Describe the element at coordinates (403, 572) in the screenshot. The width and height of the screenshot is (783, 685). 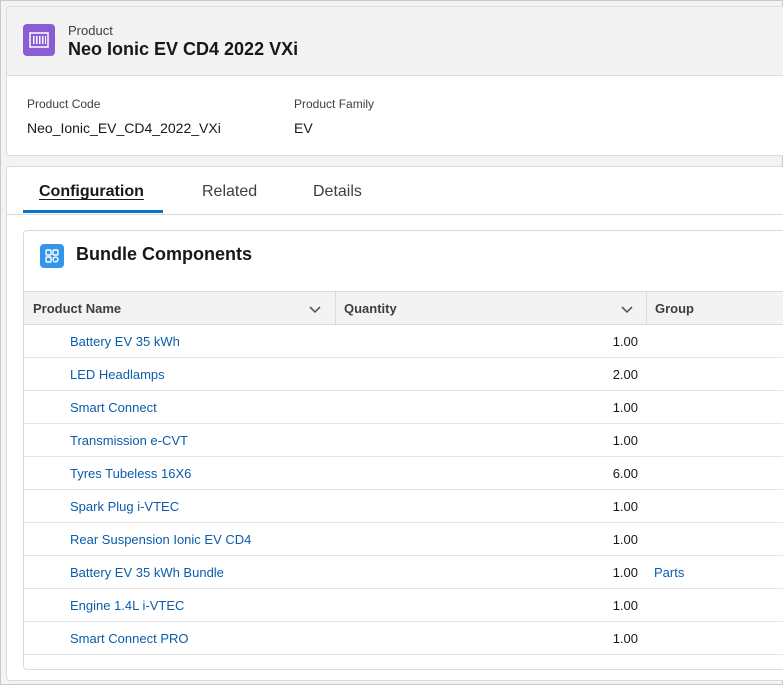
I see `table-row: Battery EV 35 kWh Bundle 1.00 Parts` at that location.